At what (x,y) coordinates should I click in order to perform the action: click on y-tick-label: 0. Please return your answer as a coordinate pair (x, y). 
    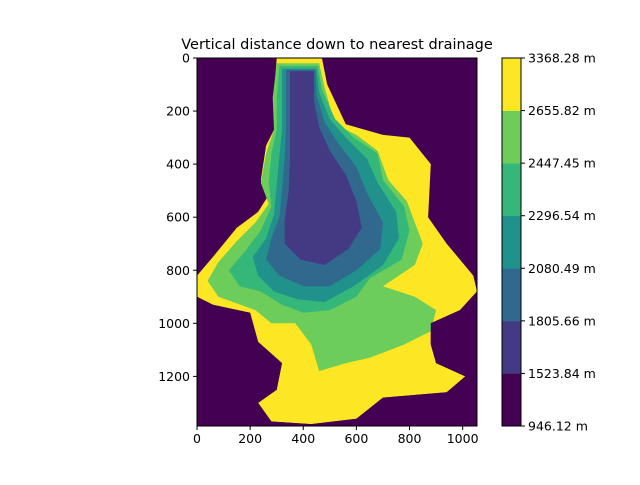
    Looking at the image, I should click on (186, 58).